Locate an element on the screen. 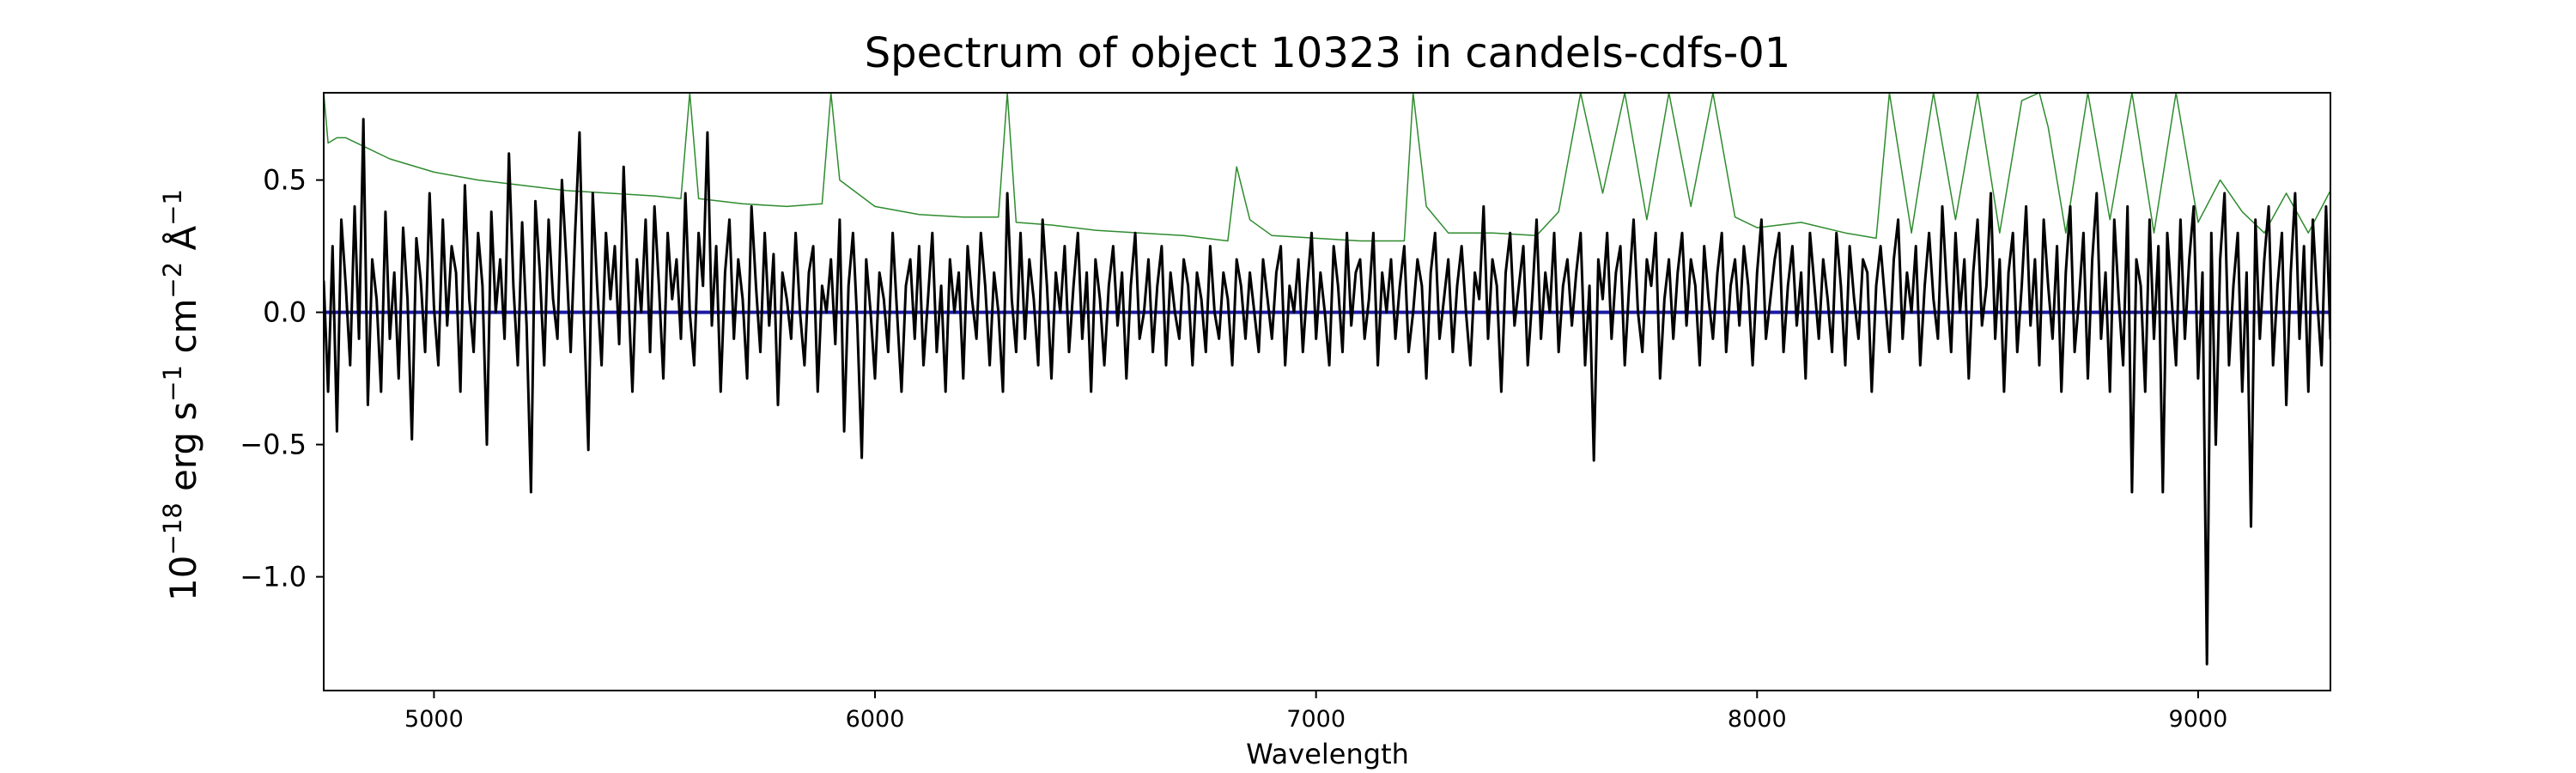 This screenshot has width=2576, height=773. y-axis-label-part: Å is located at coordinates (182, 244).